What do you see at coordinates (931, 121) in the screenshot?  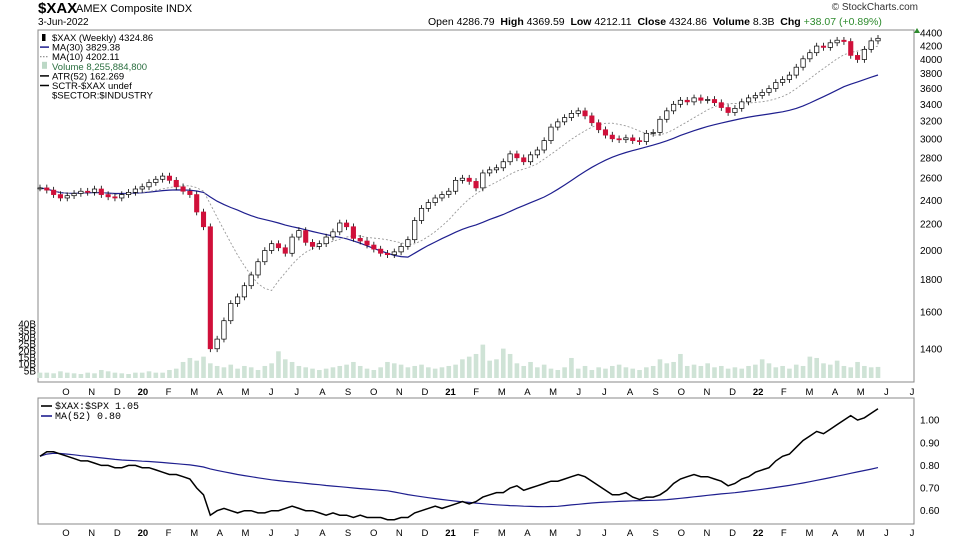 I see `price-tick-label: 3200` at bounding box center [931, 121].